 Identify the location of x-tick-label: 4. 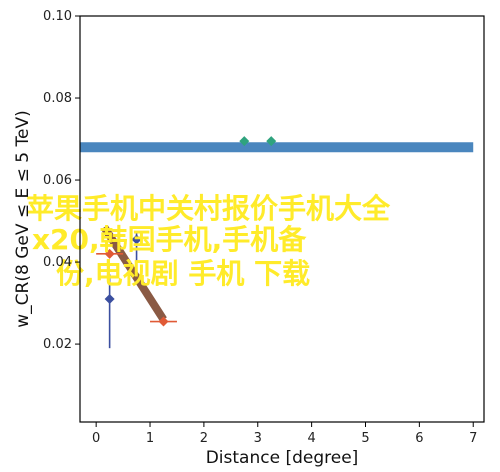
(311, 438).